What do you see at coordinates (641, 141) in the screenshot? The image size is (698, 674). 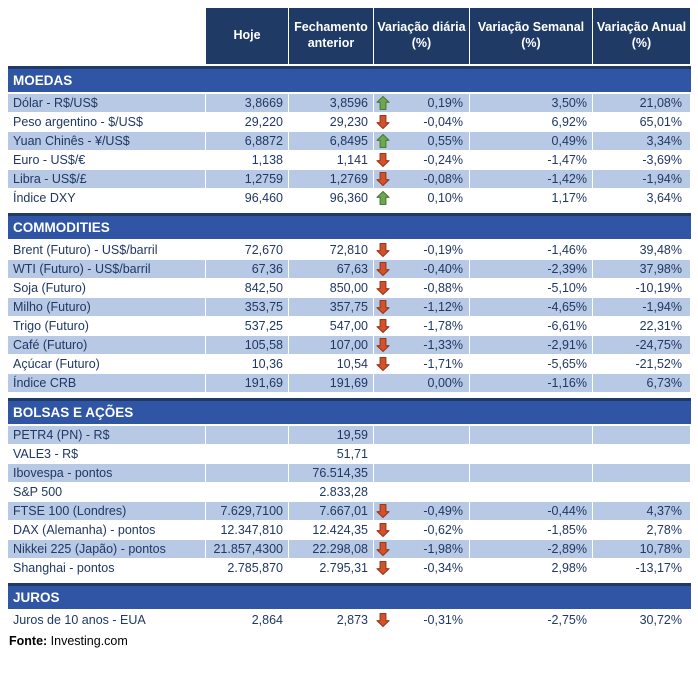 I see `cell-variacao-anual: 3,34%` at bounding box center [641, 141].